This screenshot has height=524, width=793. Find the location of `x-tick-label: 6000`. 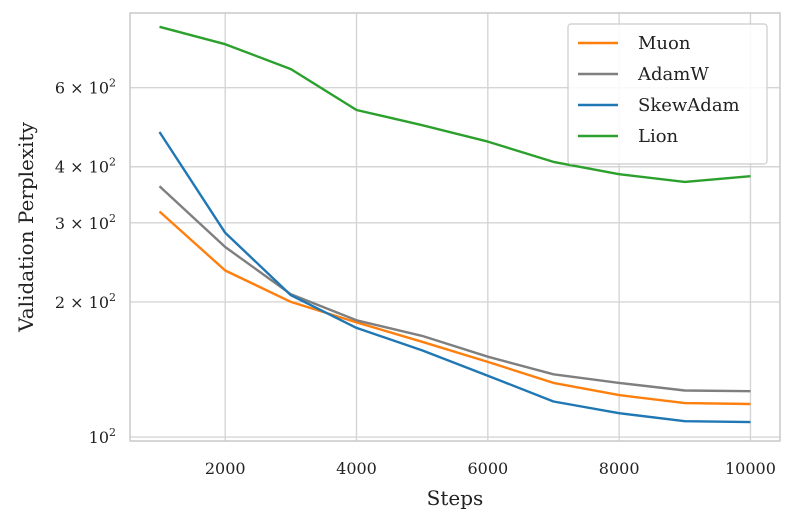

x-tick-label: 6000 is located at coordinates (487, 468).